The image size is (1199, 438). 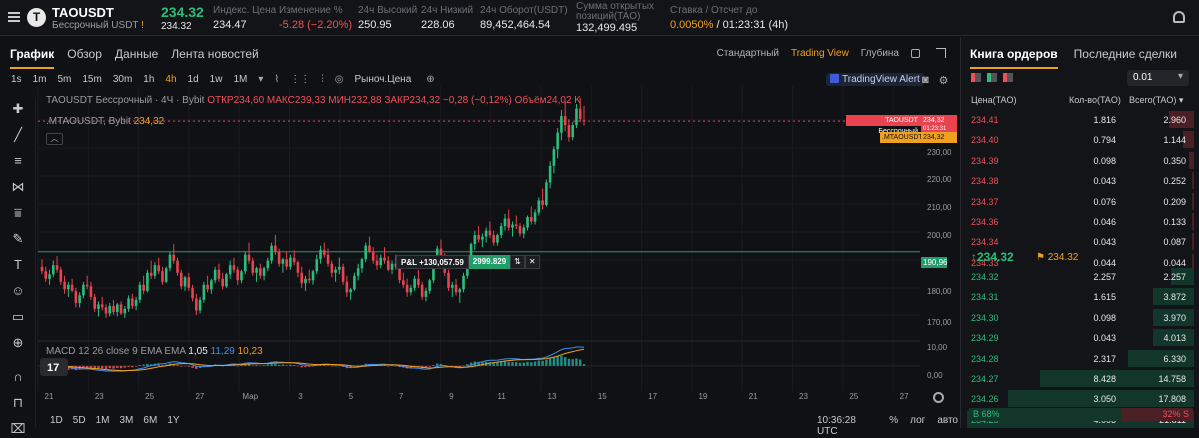 What do you see at coordinates (602, 396) in the screenshot?
I see `x-tick: 15` at bounding box center [602, 396].